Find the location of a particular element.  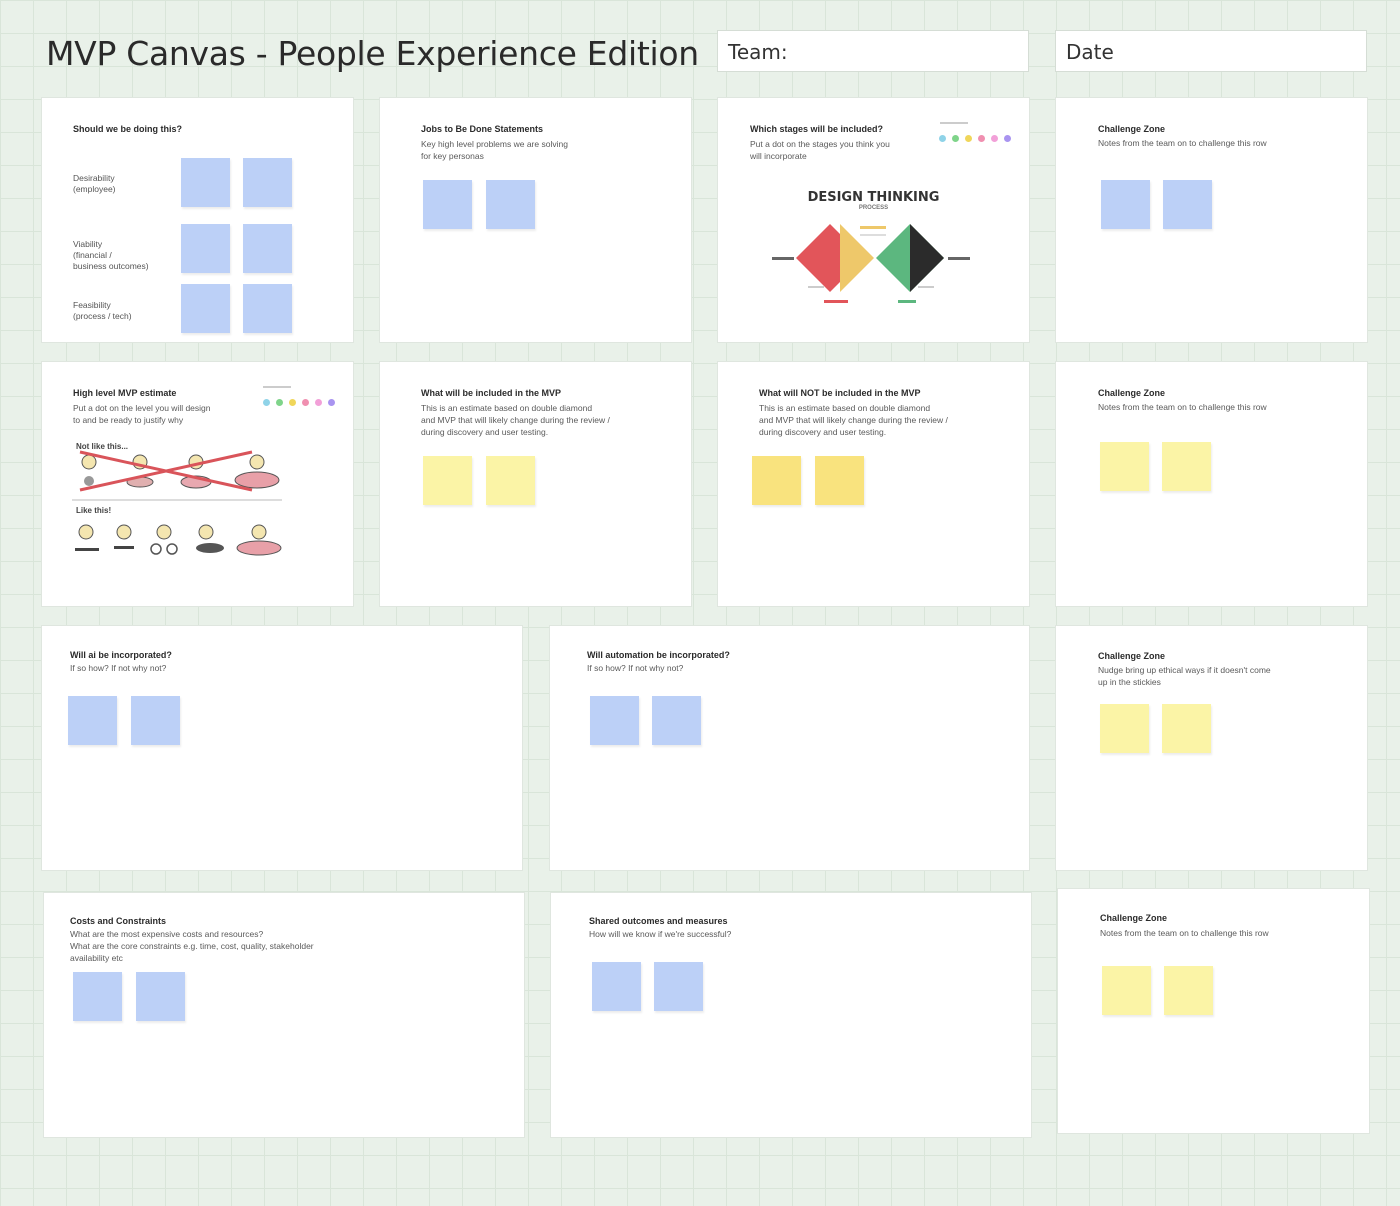

panel-title: Costs and Constraints is located at coordinates (118, 921).